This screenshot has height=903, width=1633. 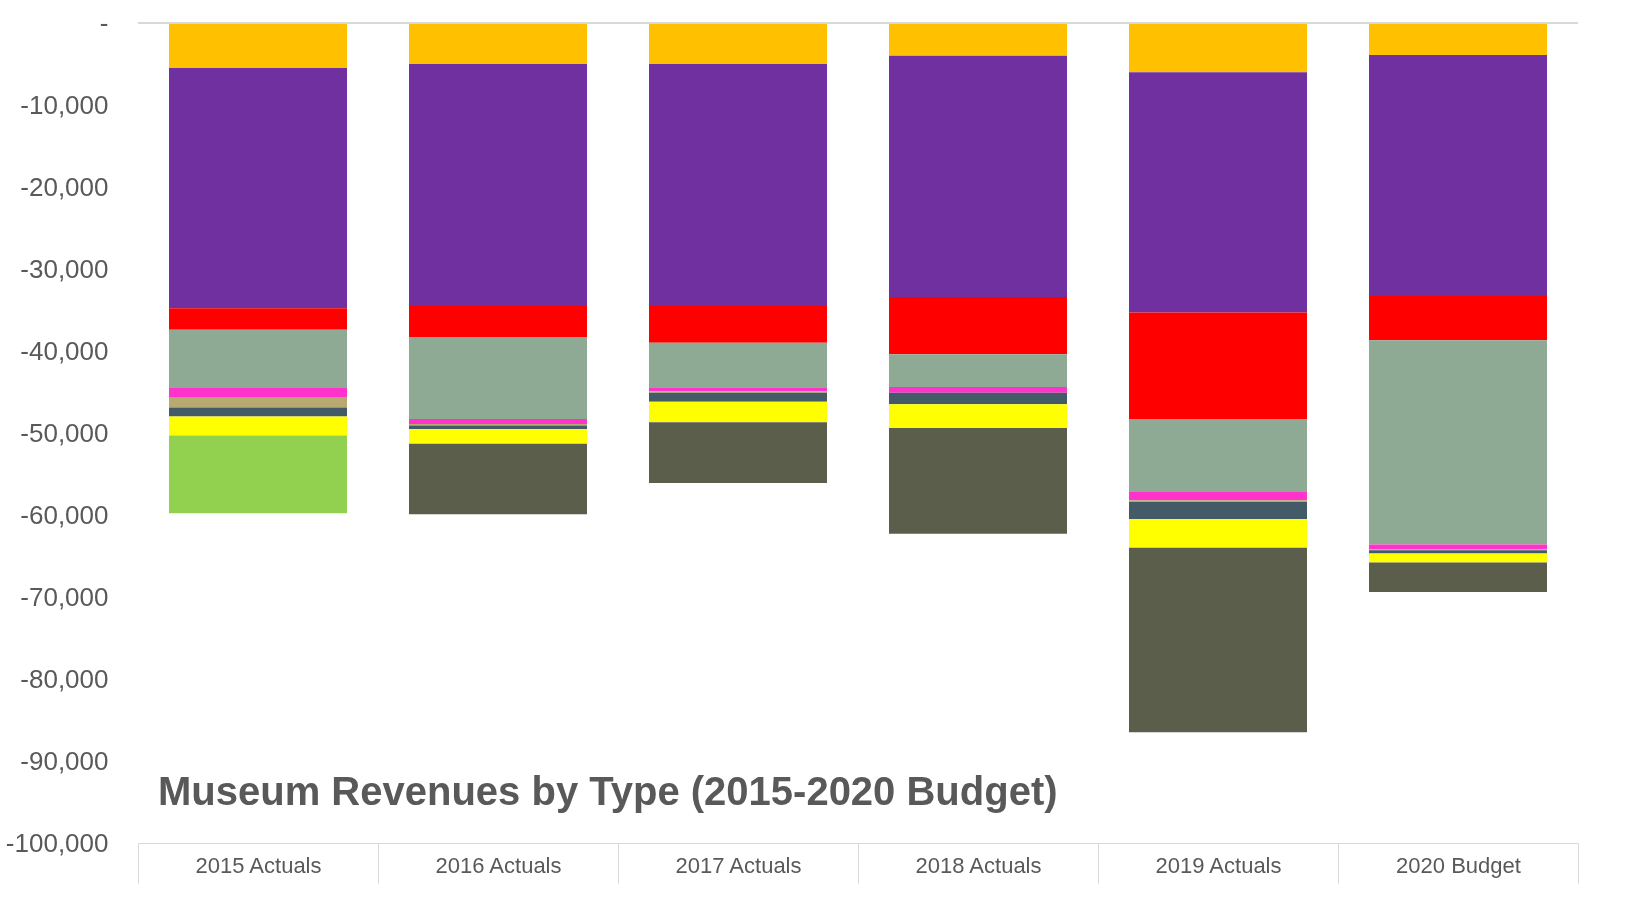 What do you see at coordinates (64, 350) in the screenshot?
I see `y-tick-label: -40,000` at bounding box center [64, 350].